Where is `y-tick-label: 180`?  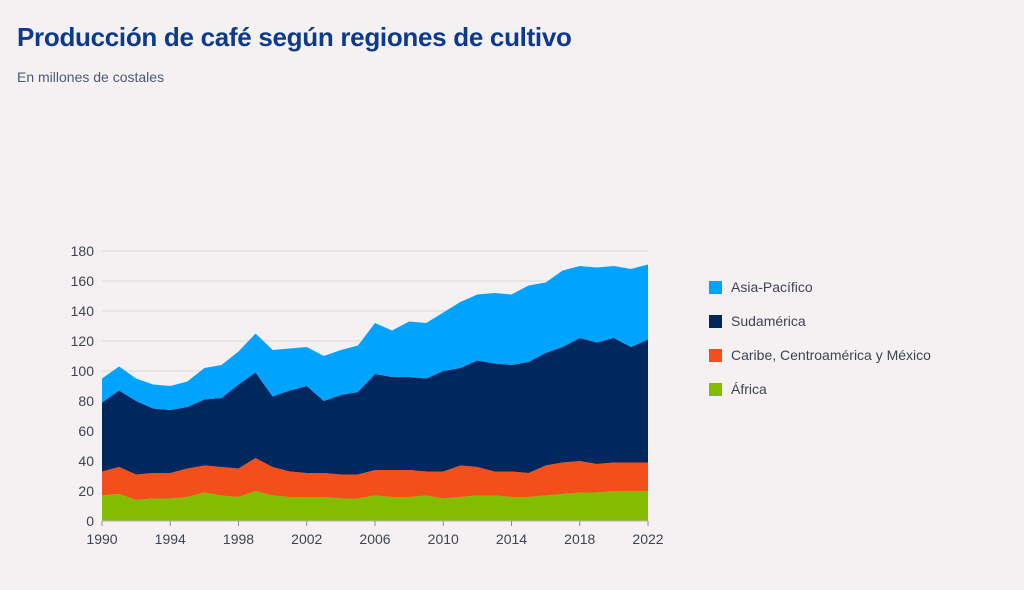
y-tick-label: 180 is located at coordinates (83, 251).